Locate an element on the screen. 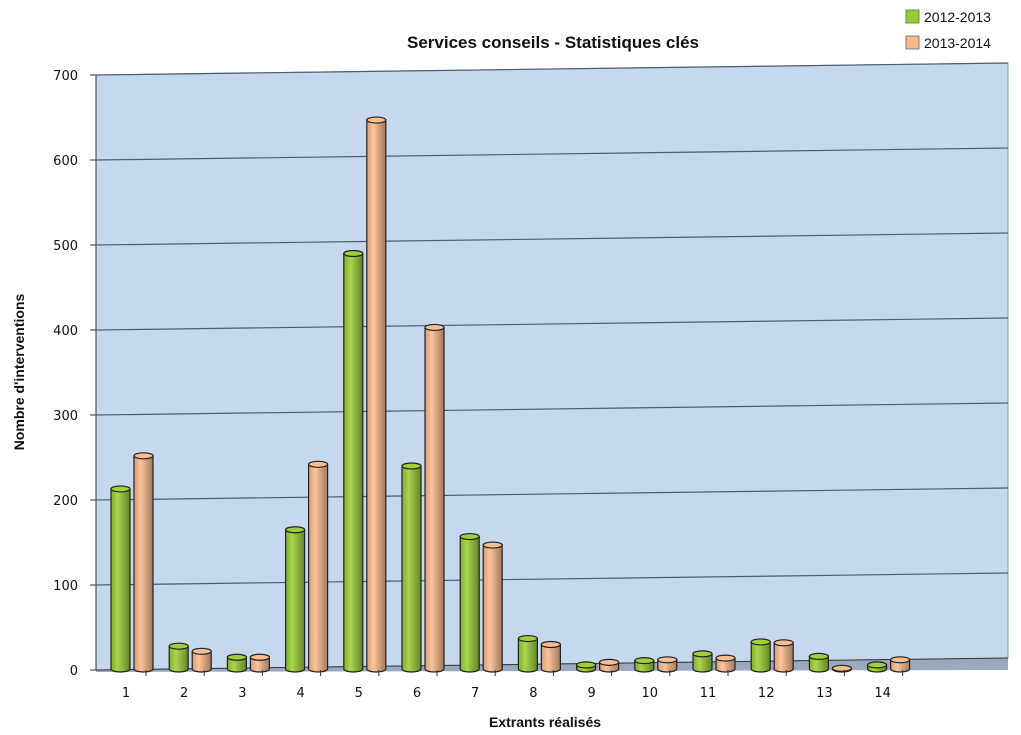 The image size is (1021, 735). x-tick-label: 8 is located at coordinates (533, 693).